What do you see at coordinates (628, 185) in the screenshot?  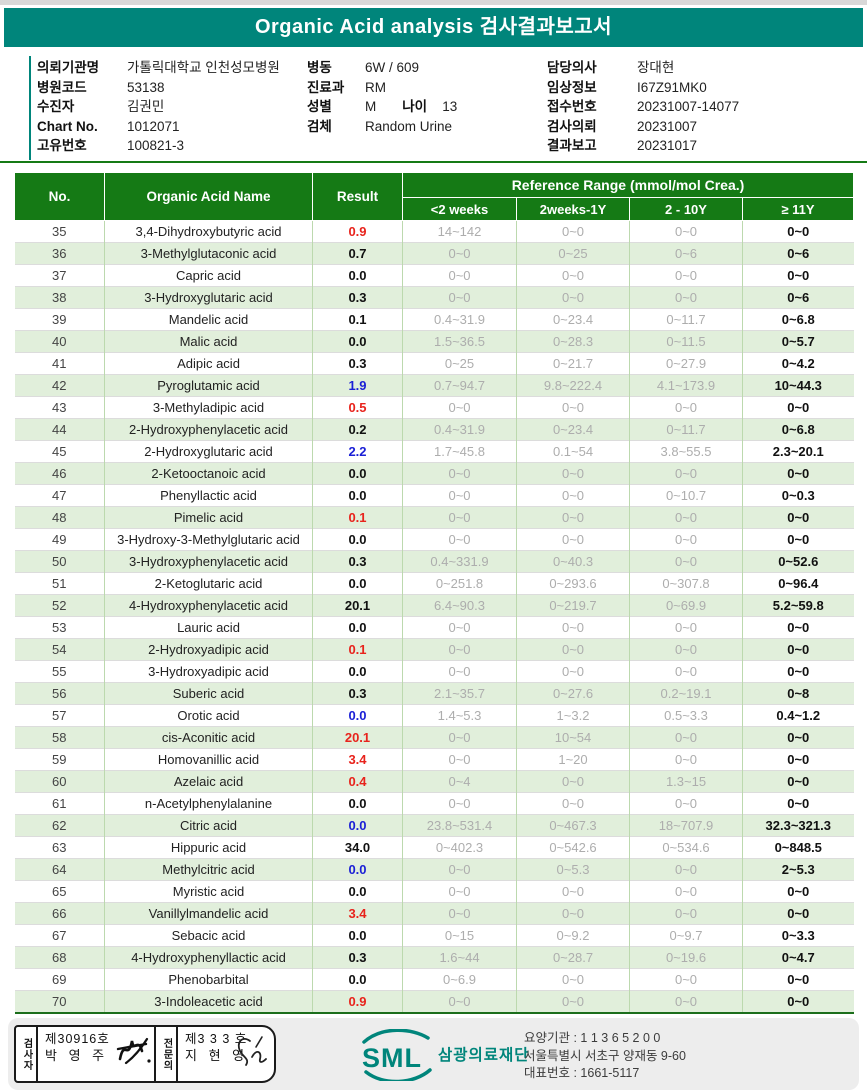 I see `column-header-reference-range: Reference Range (mmol/mol Crea.)` at bounding box center [628, 185].